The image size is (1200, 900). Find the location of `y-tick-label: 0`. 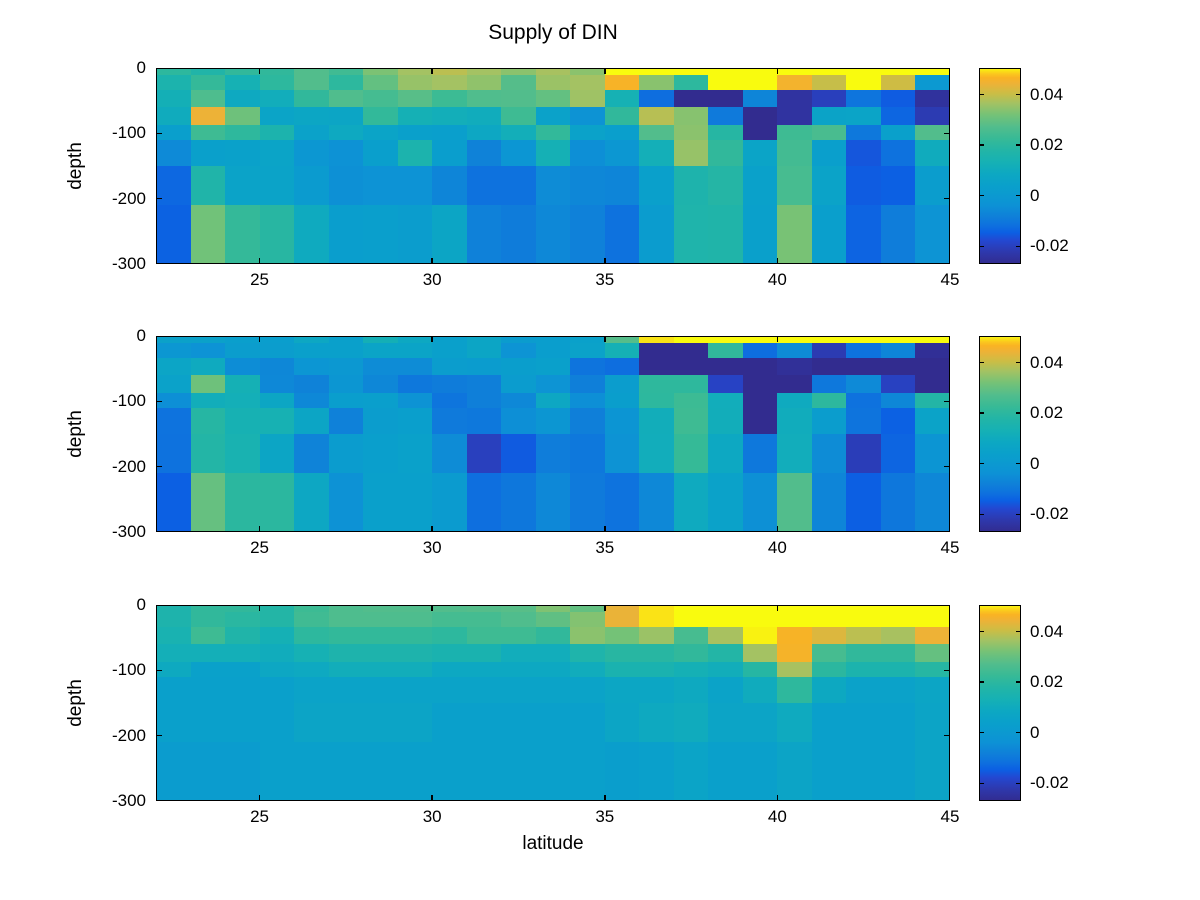

y-tick-label: 0 is located at coordinates (141, 67).